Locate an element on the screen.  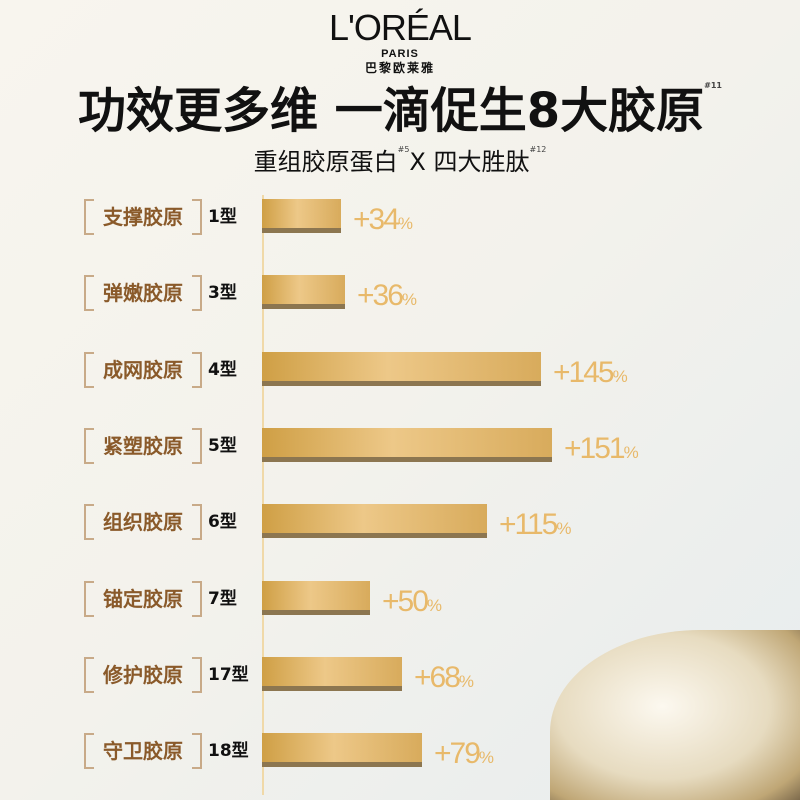
serum-drop-image is located at coordinates (675, 715).